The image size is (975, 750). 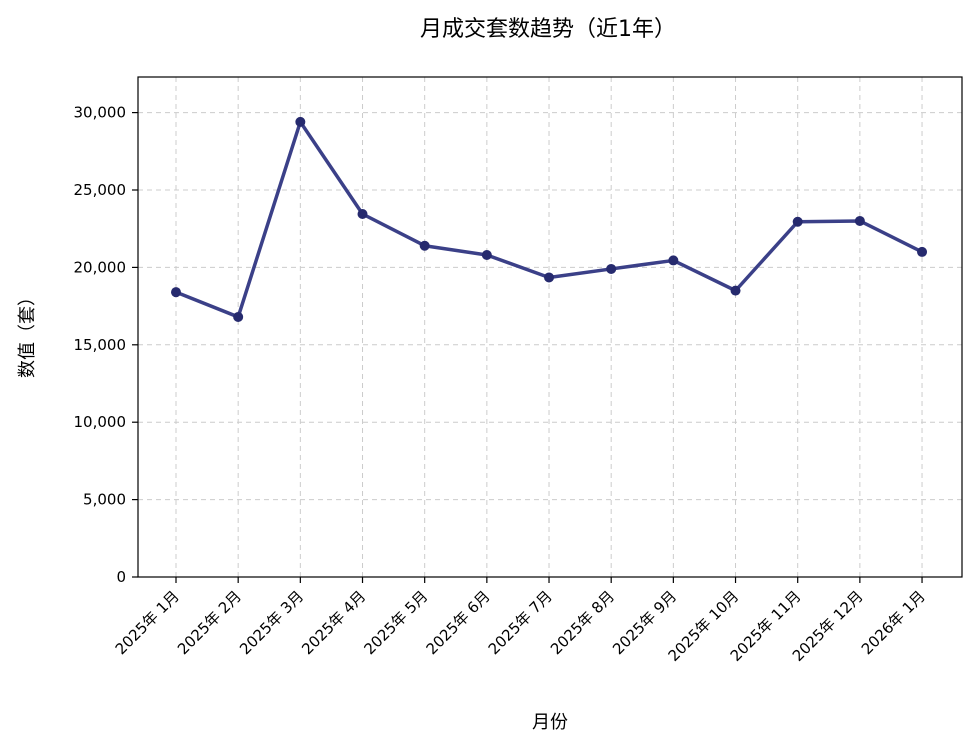 What do you see at coordinates (333, 622) in the screenshot?
I see `x-tick-label: 2025年 4月` at bounding box center [333, 622].